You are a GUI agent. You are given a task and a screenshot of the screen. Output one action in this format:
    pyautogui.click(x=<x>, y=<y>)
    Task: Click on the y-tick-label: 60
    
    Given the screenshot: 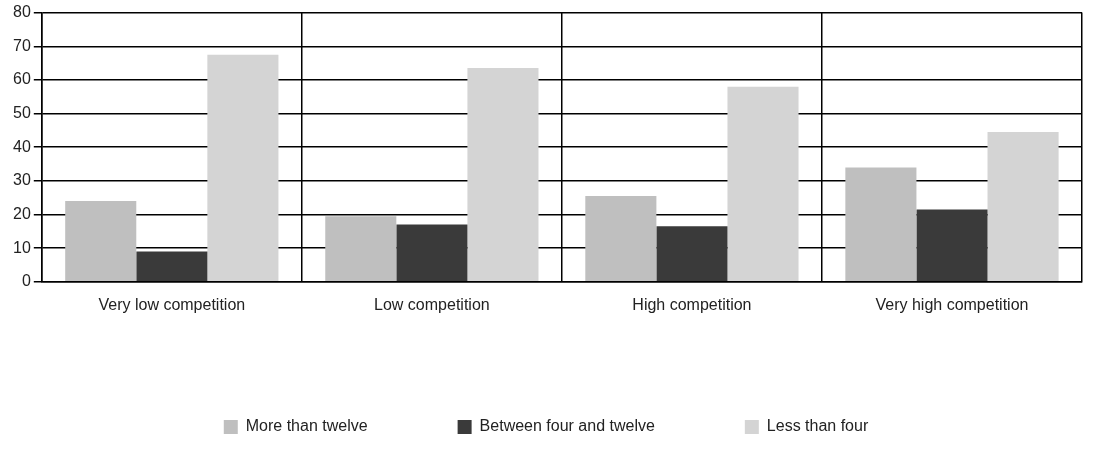 What is the action you would take?
    pyautogui.click(x=22, y=79)
    